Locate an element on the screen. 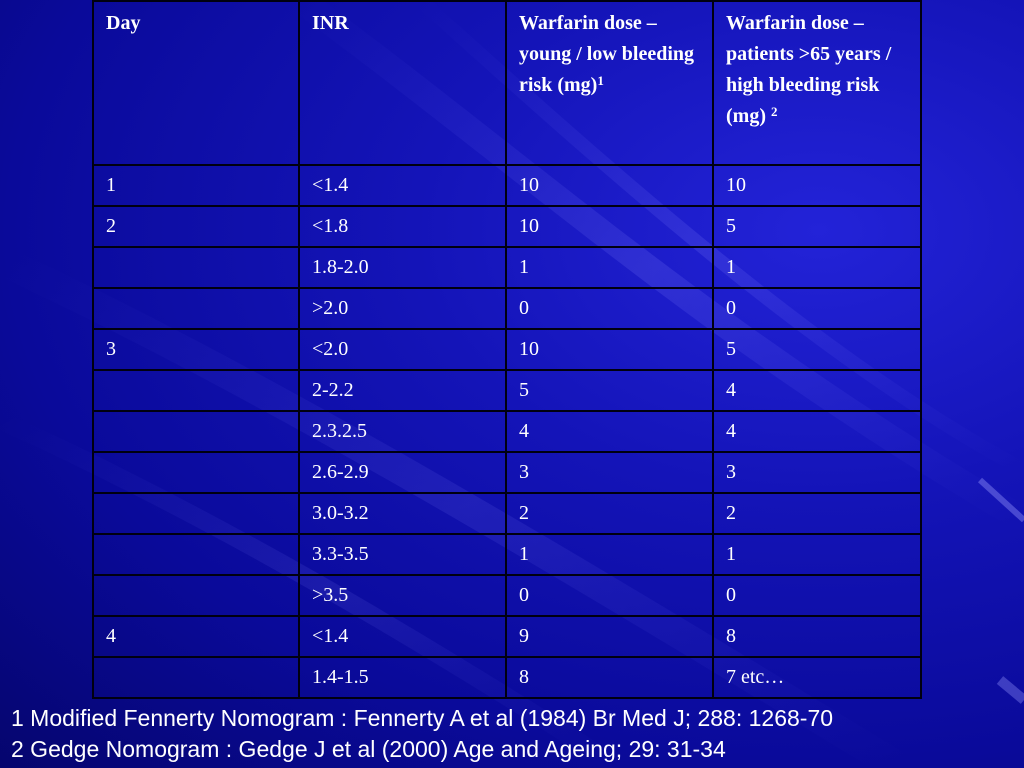 The height and width of the screenshot is (768, 1024). table-row: 3.0-3.2 2 2 is located at coordinates (507, 513).